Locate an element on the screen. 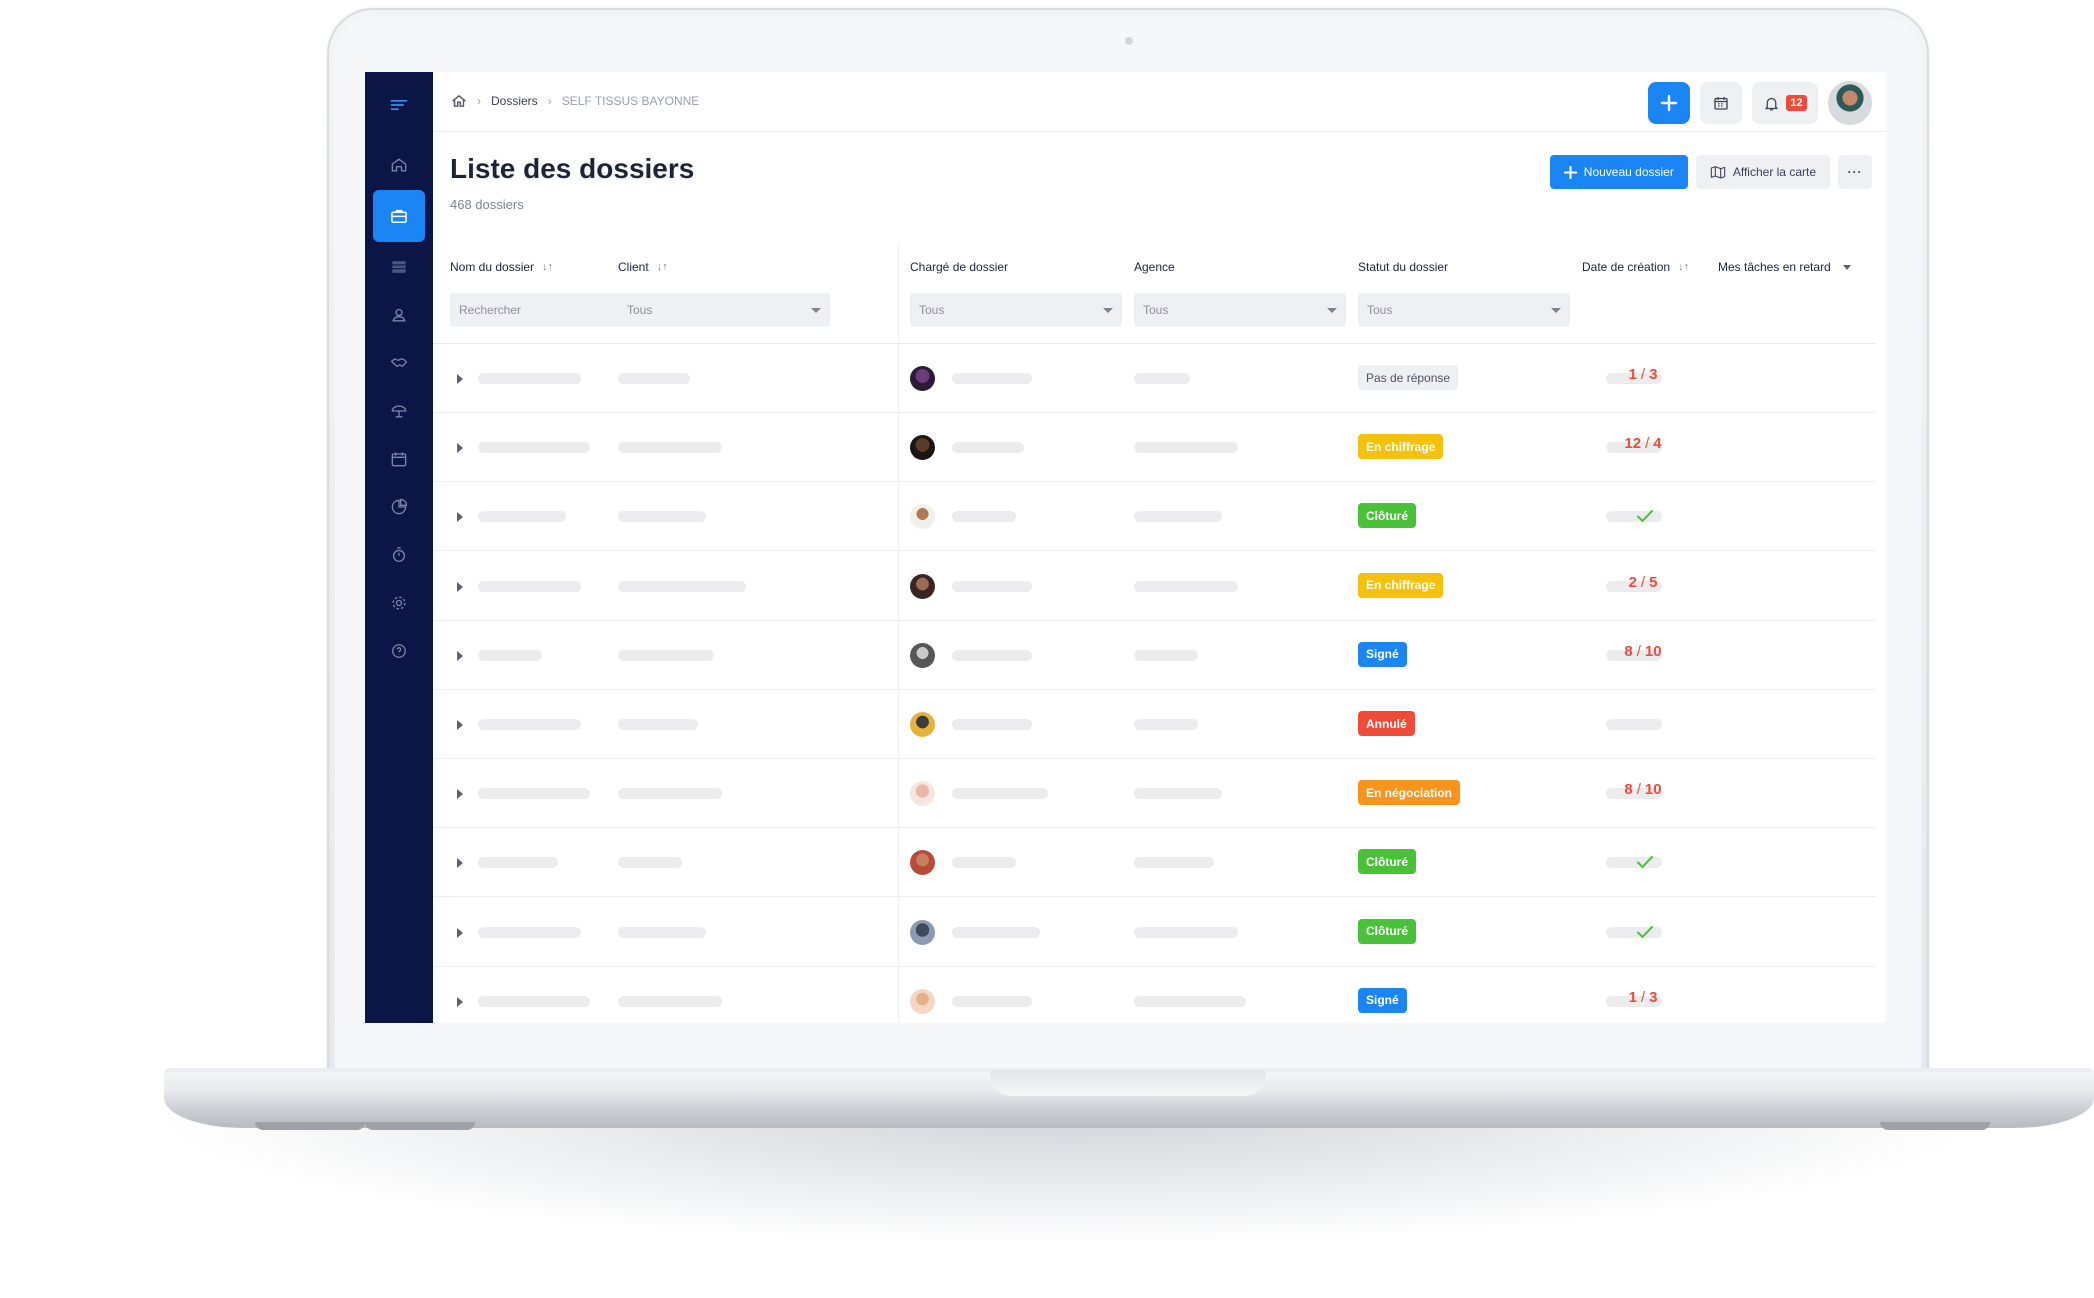 This screenshot has width=2094, height=1298. notifications-button: 12 is located at coordinates (1785, 103).